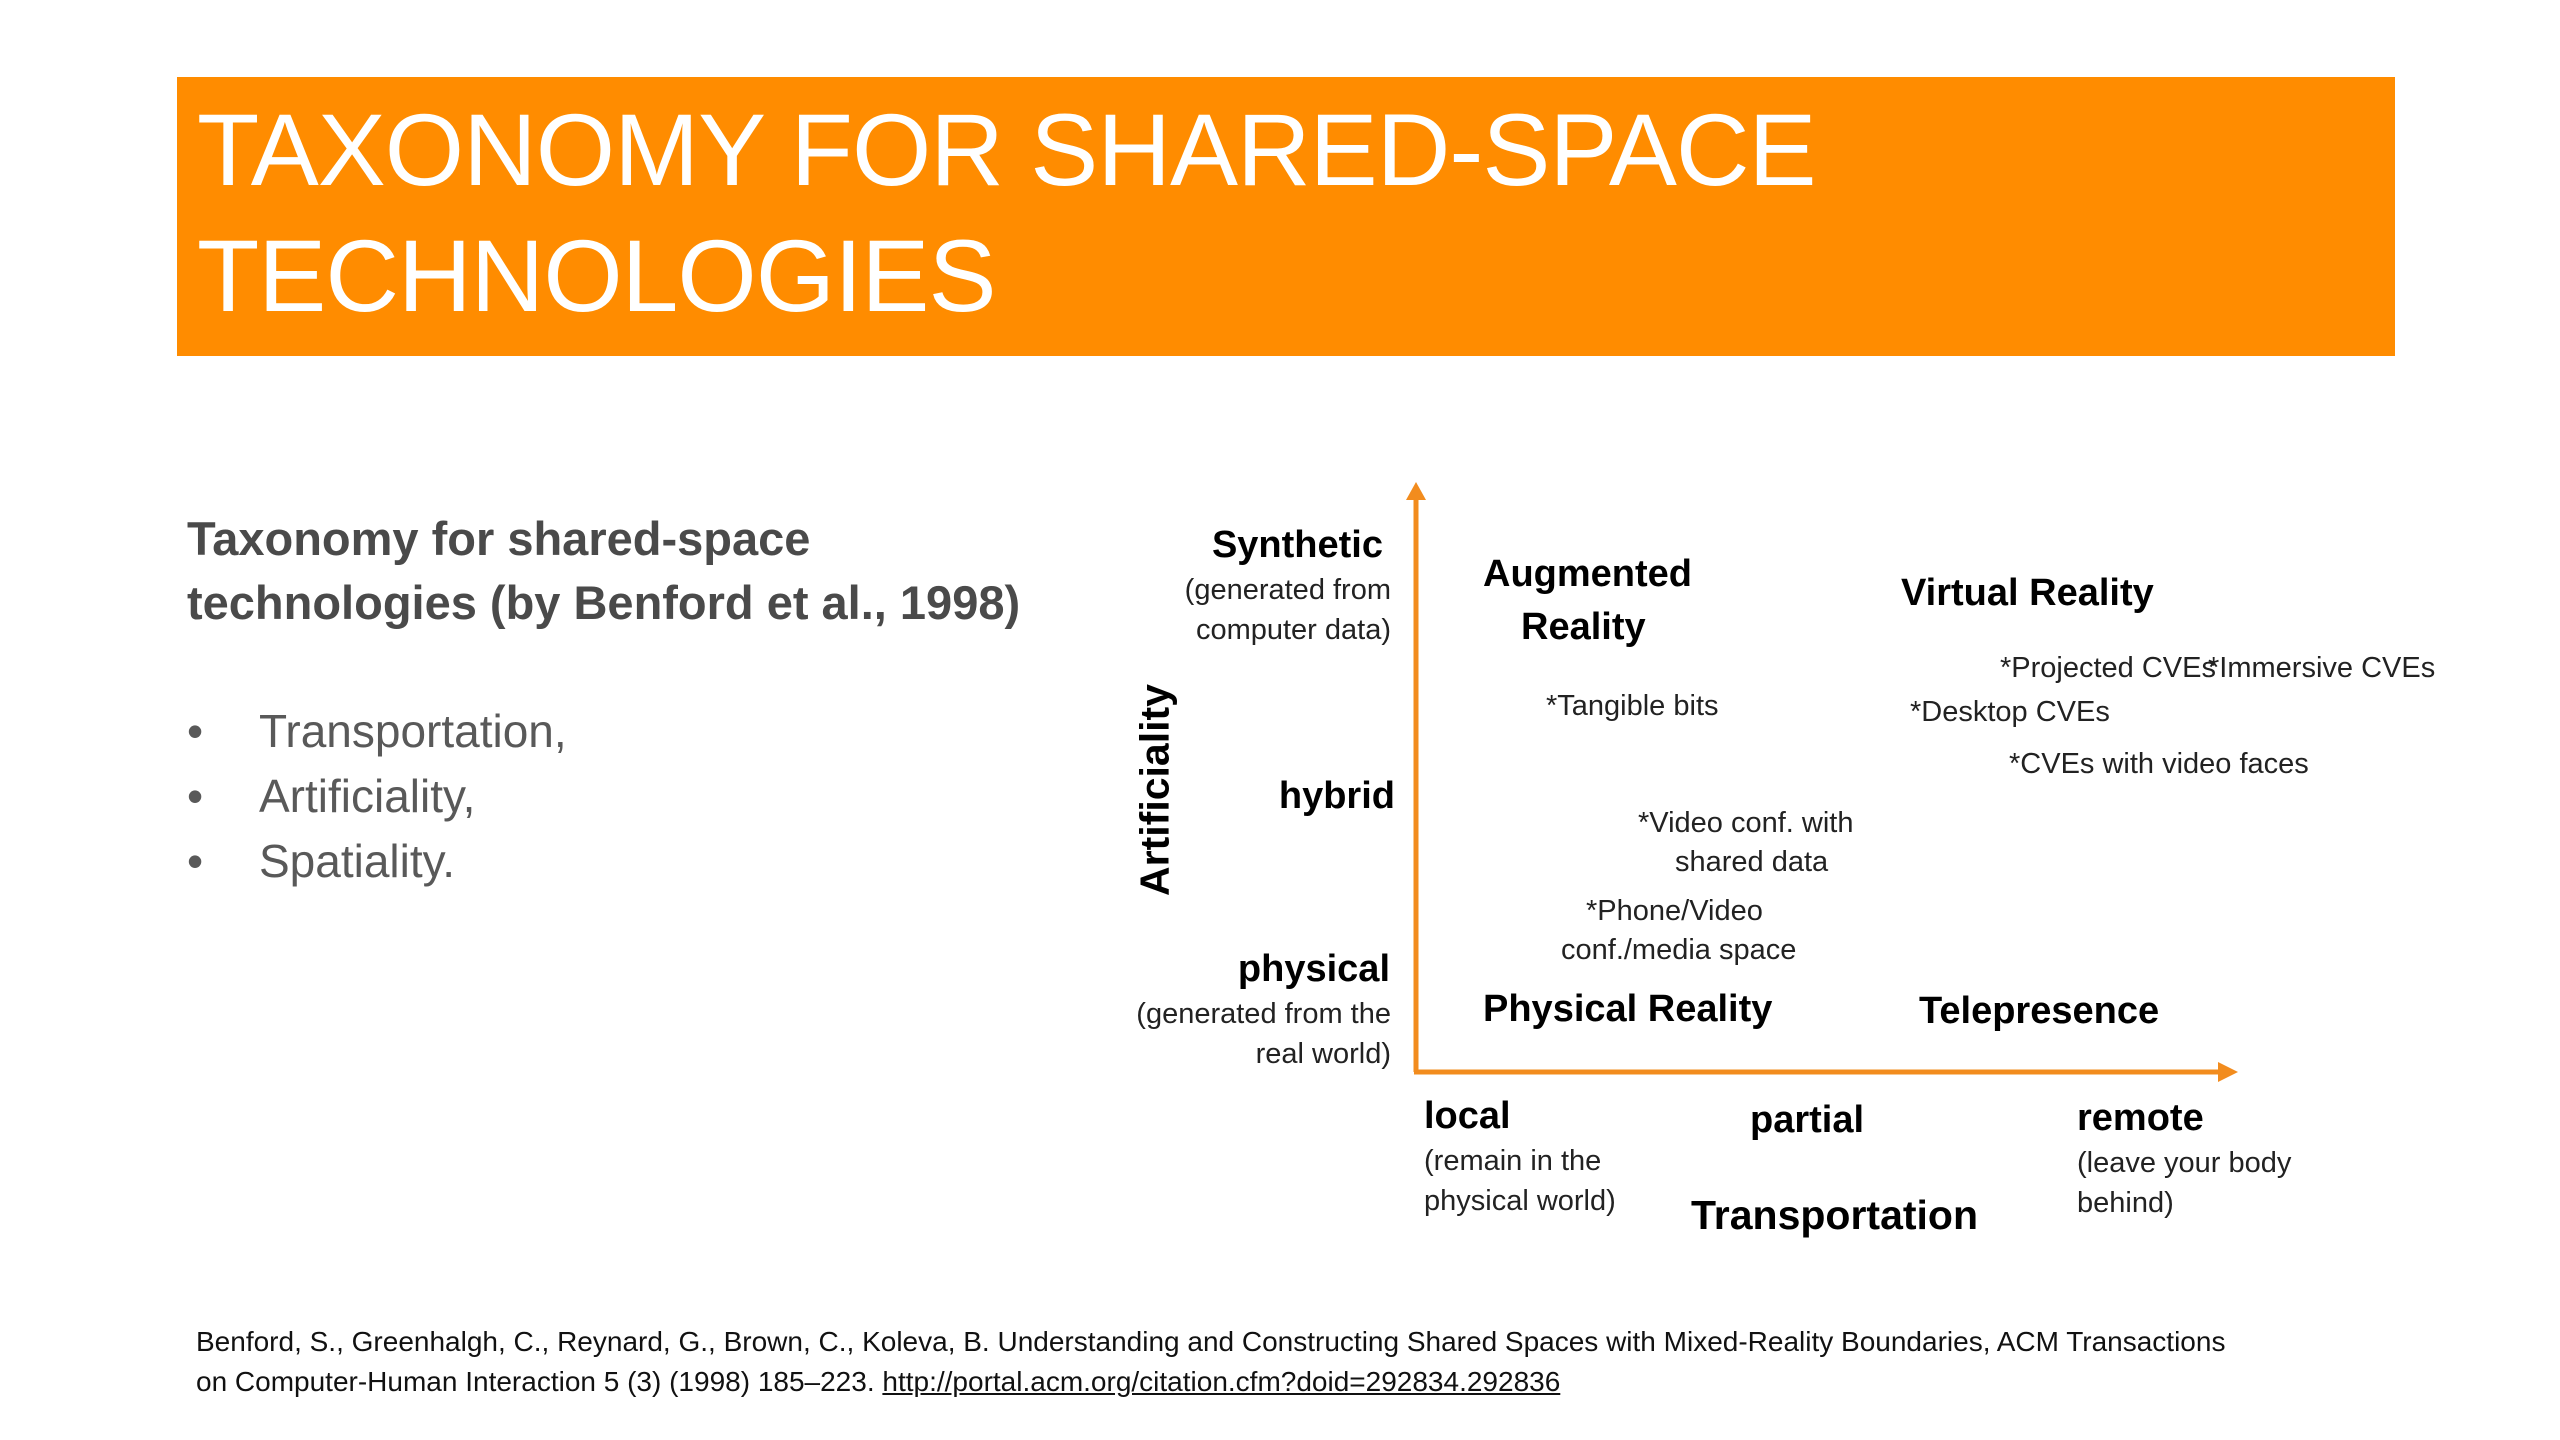 Image resolution: width=2560 pixels, height=1440 pixels. What do you see at coordinates (499, 538) in the screenshot?
I see `subtitle-line-1: Taxonomy for shared-space` at bounding box center [499, 538].